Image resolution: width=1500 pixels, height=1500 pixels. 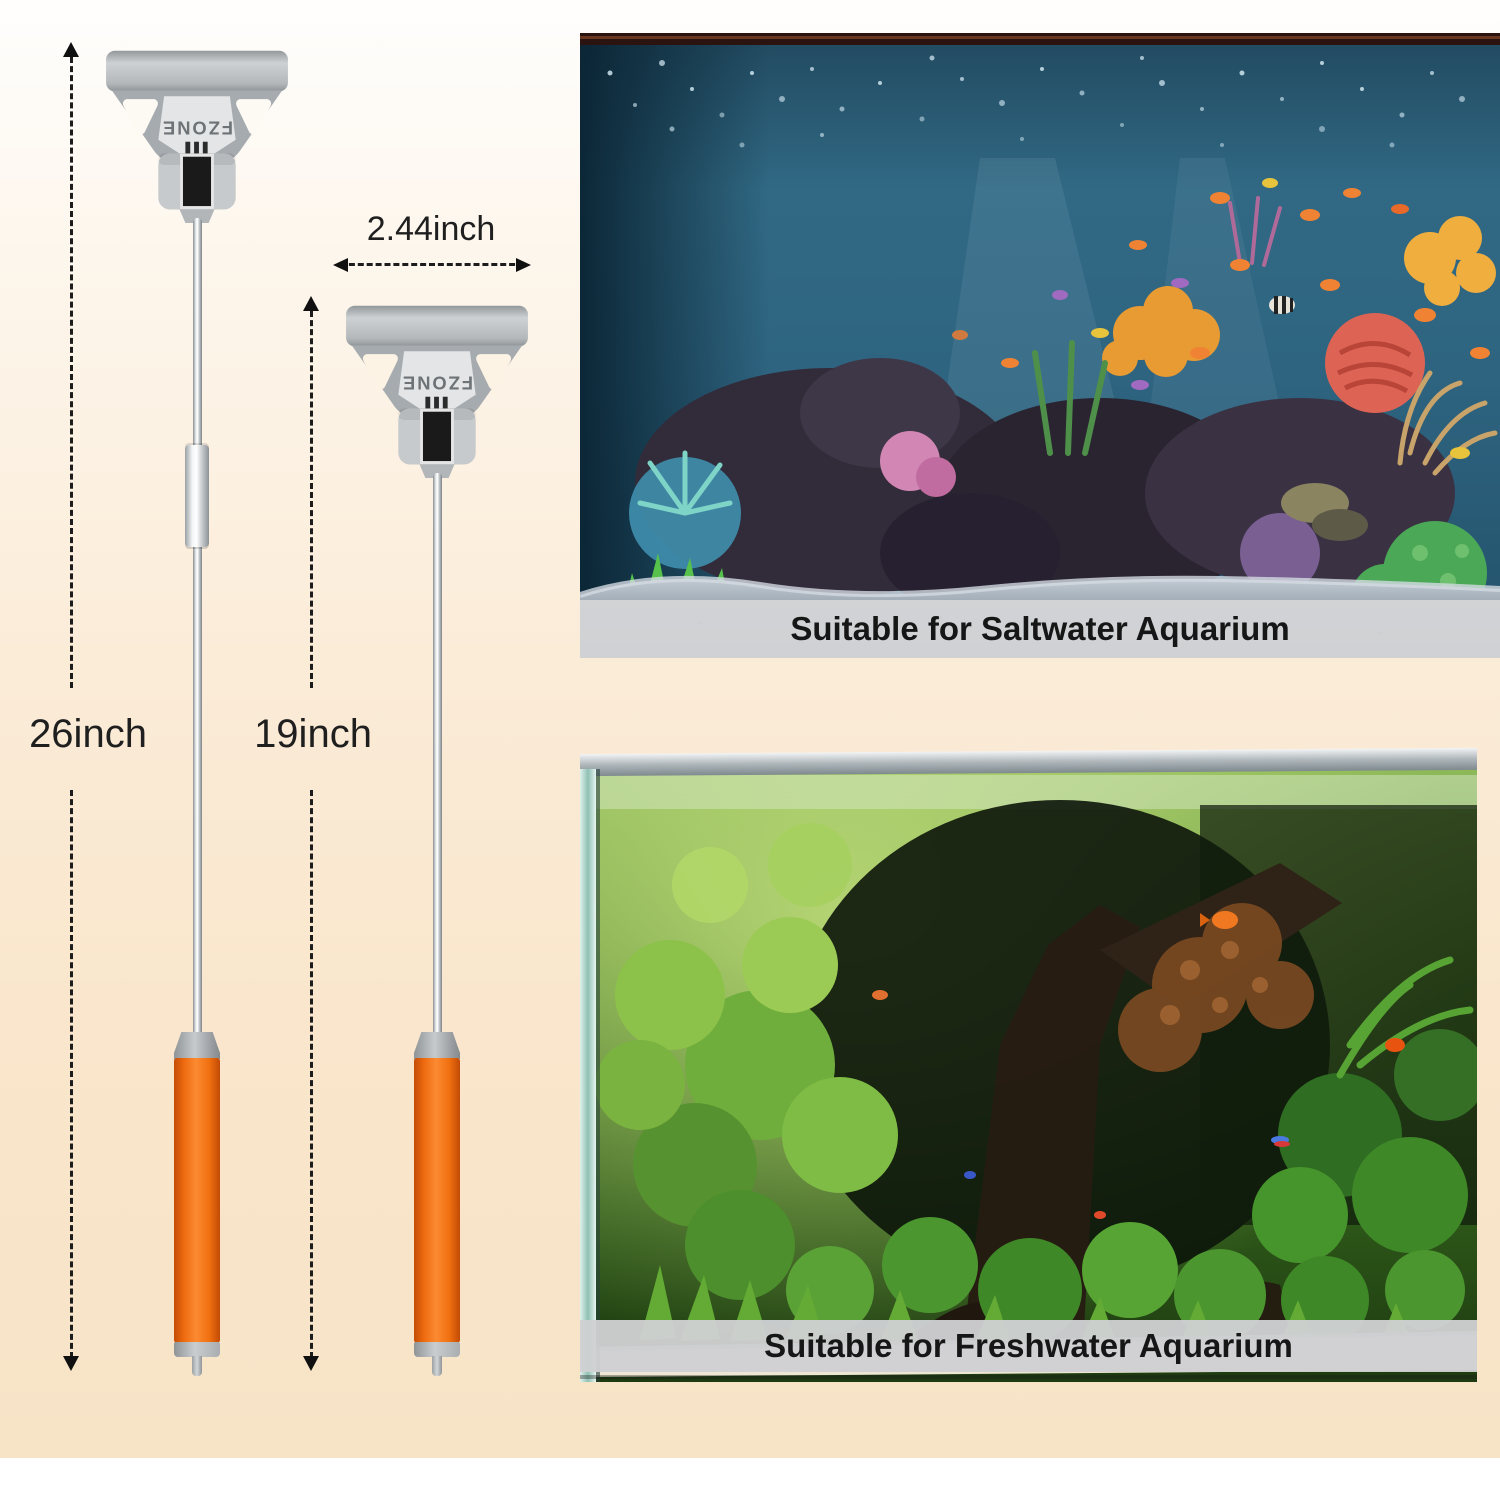 What do you see at coordinates (746, 1061) in the screenshot?
I see `green-plants-left` at bounding box center [746, 1061].